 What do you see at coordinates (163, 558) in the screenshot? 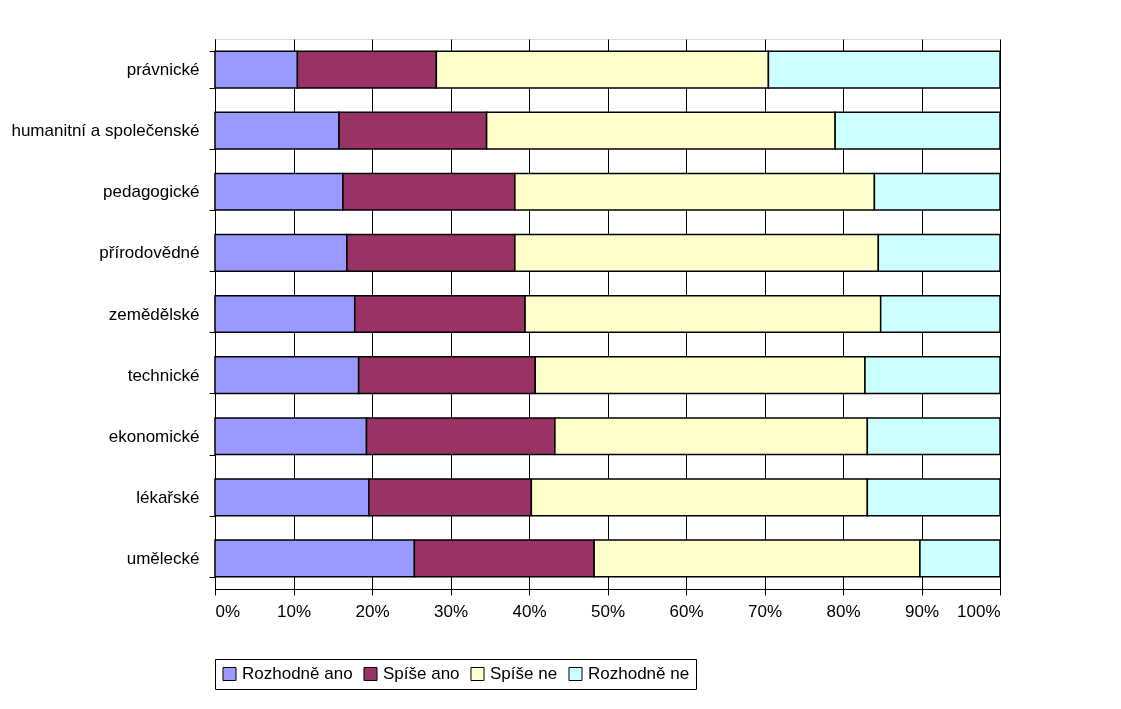
I see `y-tick-label: umělecké` at bounding box center [163, 558].